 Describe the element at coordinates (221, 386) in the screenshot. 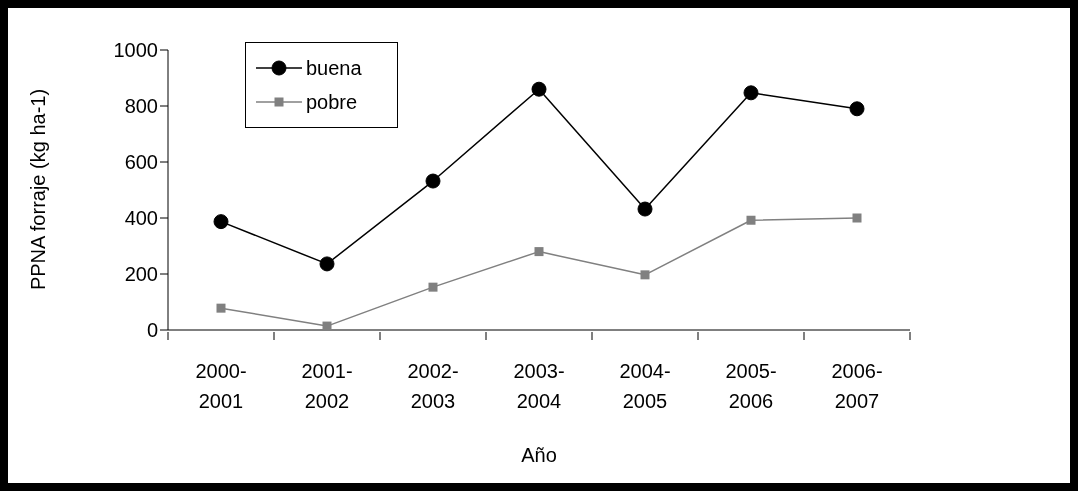

I see `x-tick-label: 2000-2001` at that location.